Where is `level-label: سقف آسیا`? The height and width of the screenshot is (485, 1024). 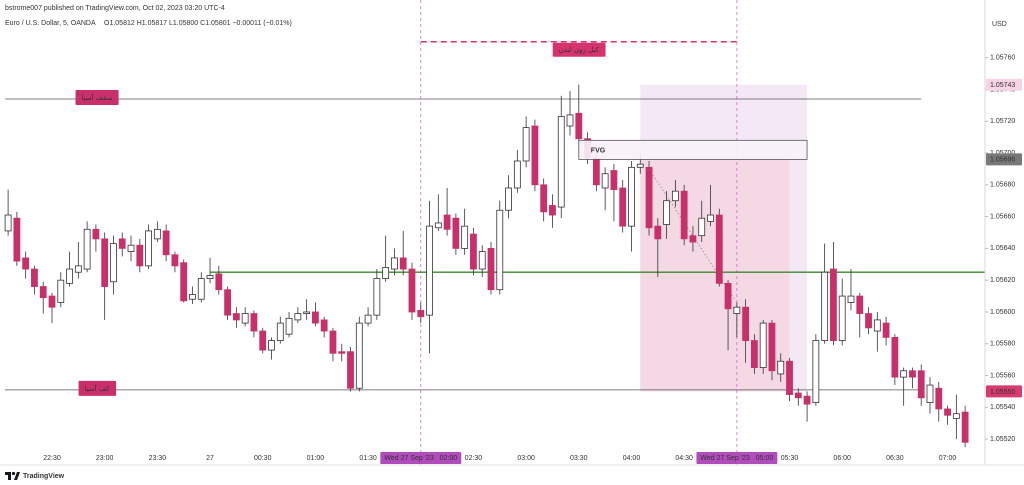
level-label: سقف آسیا is located at coordinates (97, 97).